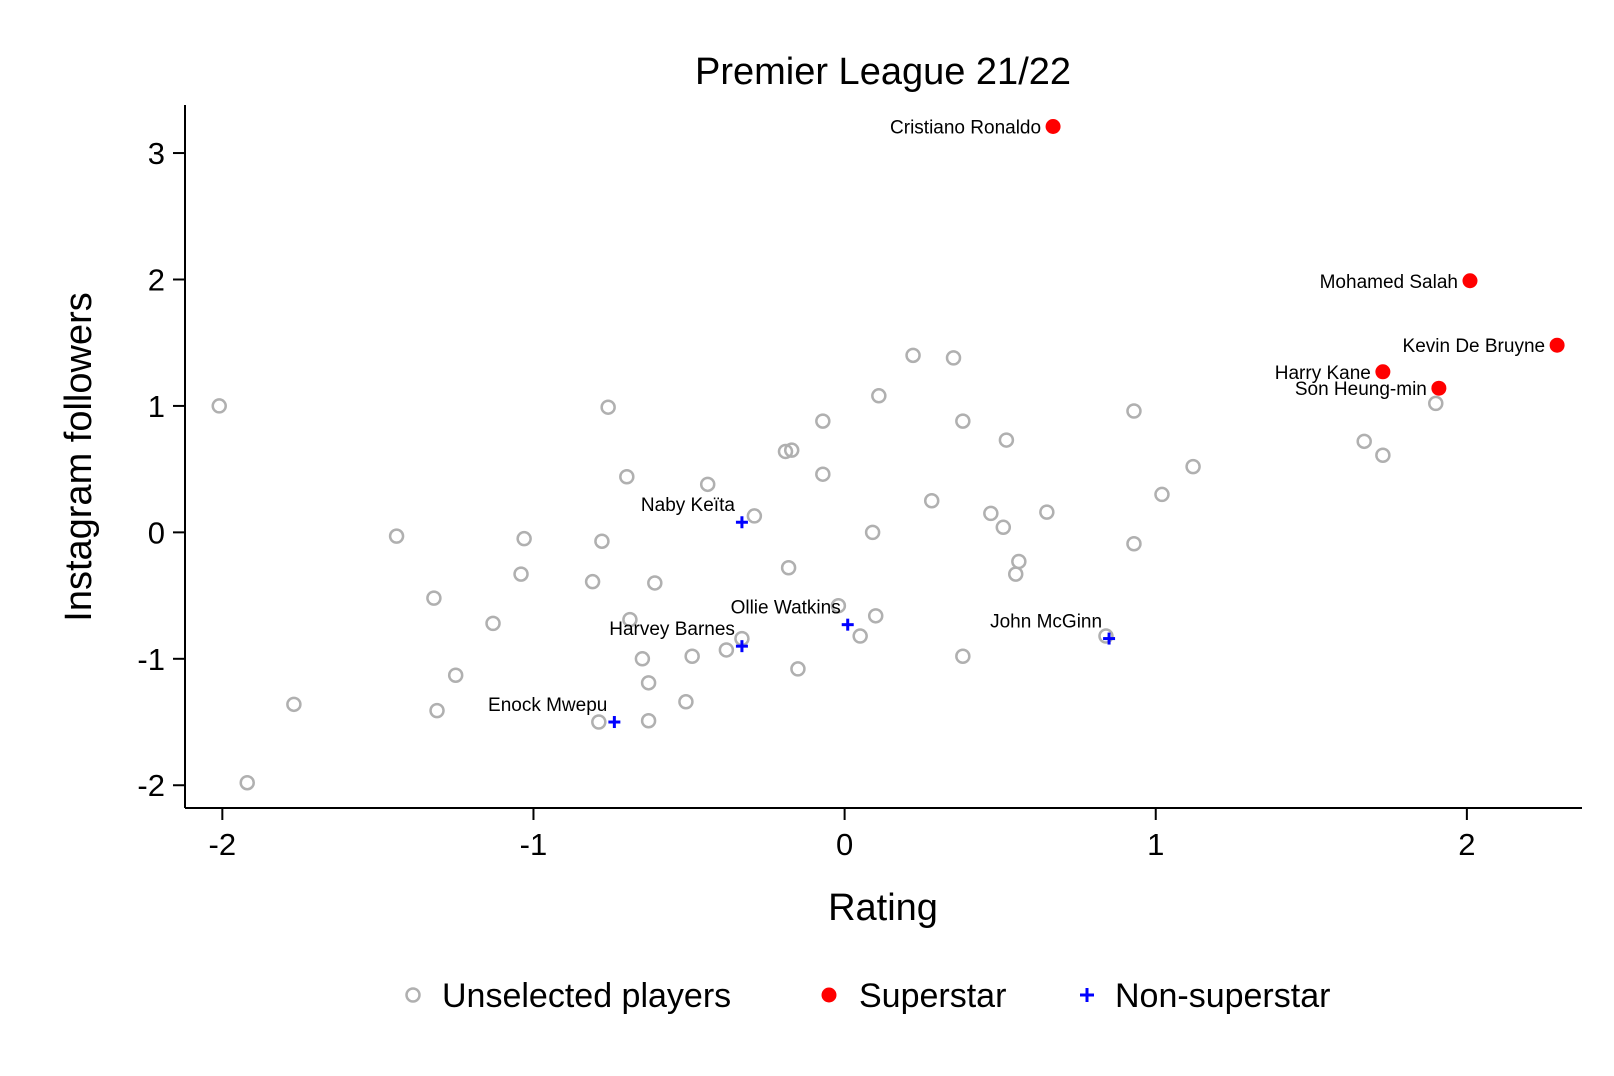 The height and width of the screenshot is (1076, 1614). Describe the element at coordinates (844, 844) in the screenshot. I see `x-tick-label: 0` at that location.